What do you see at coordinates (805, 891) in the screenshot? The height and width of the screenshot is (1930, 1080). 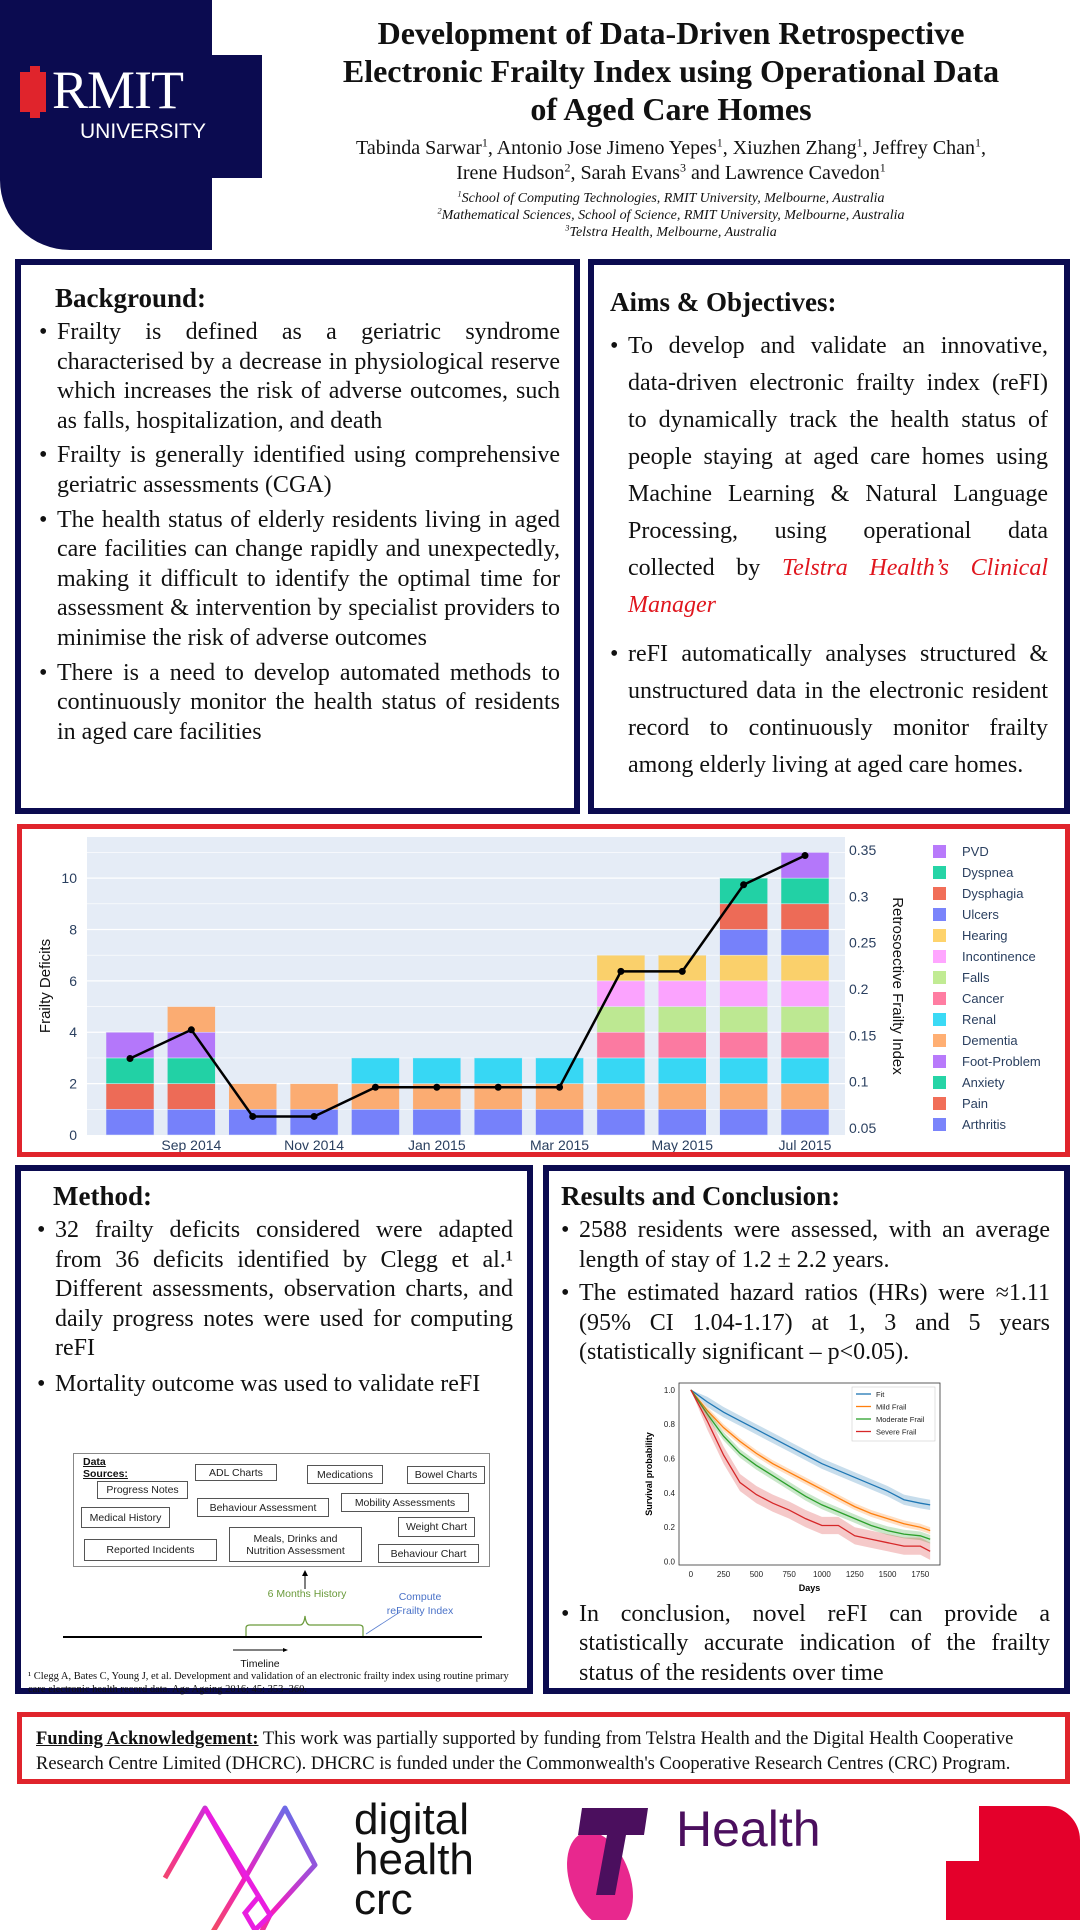 I see `bar-segment-dyspnea` at bounding box center [805, 891].